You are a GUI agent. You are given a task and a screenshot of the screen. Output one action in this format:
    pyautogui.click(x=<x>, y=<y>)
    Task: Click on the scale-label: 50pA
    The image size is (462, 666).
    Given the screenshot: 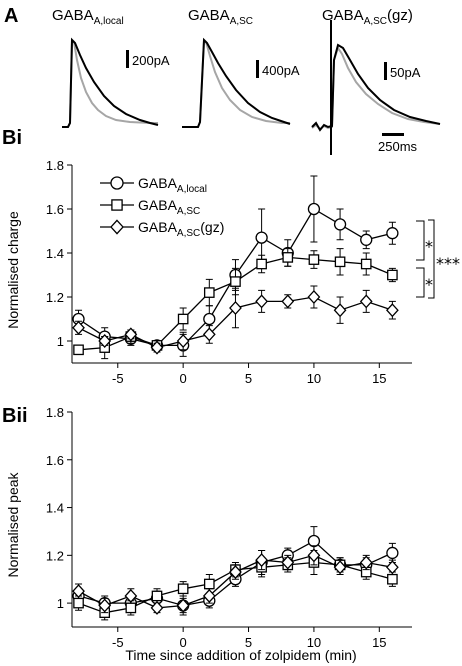 What is the action you would take?
    pyautogui.click(x=405, y=72)
    